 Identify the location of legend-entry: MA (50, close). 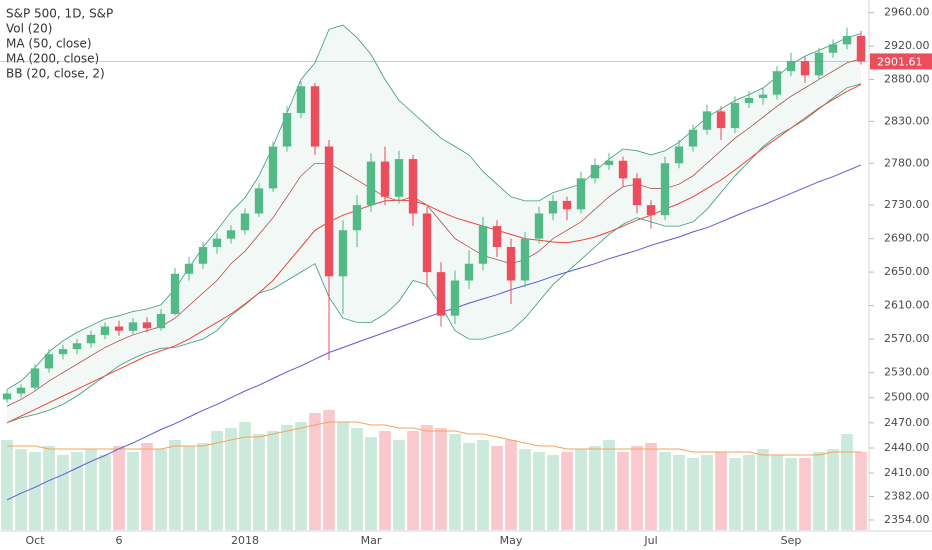
(49, 44).